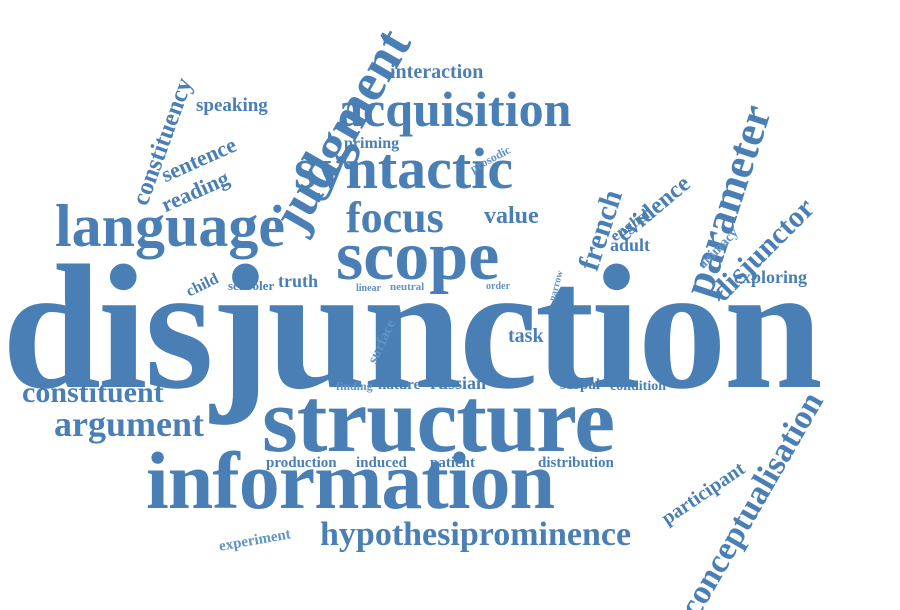 The image size is (900, 610). I want to click on word-exploring: exploring, so click(771, 277).